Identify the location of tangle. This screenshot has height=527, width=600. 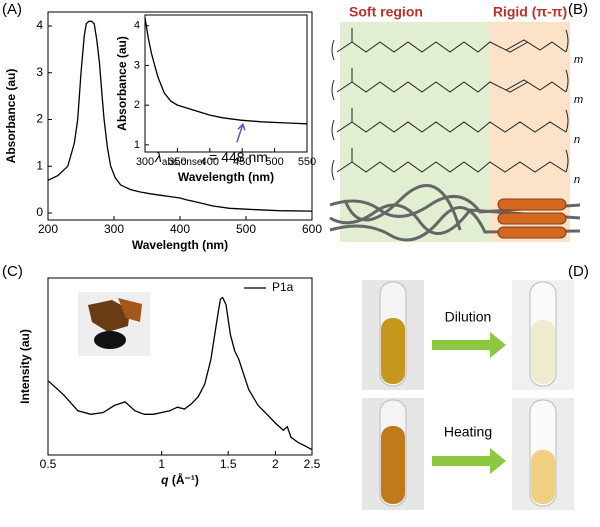
(455, 212).